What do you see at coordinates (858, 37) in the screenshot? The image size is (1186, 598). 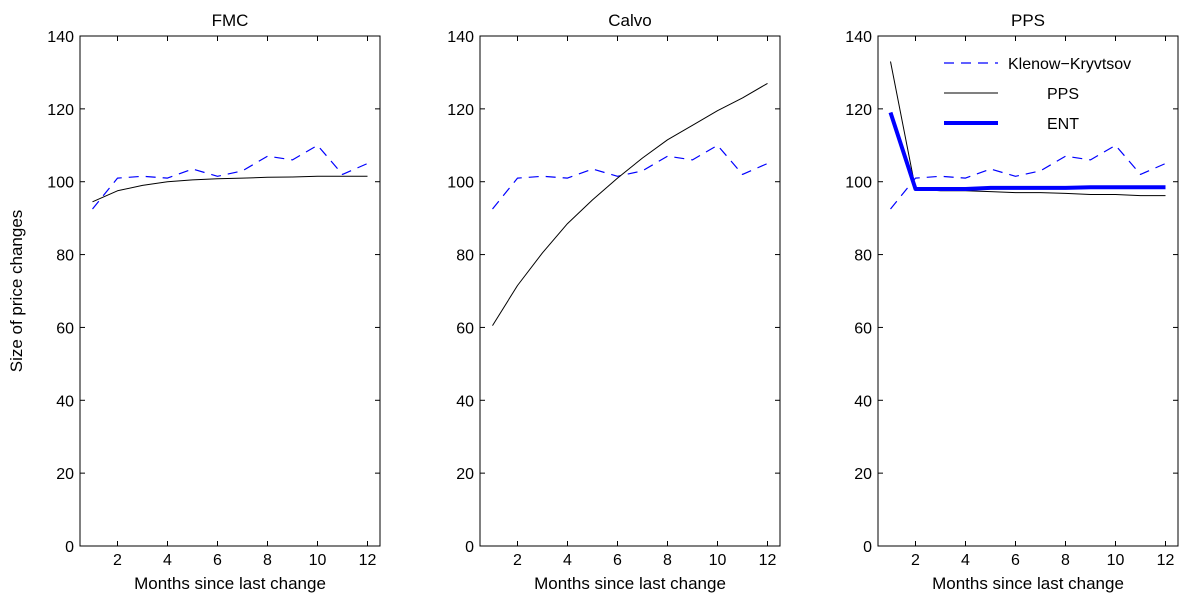 I see `pps-ytick-label-140: 140` at bounding box center [858, 37].